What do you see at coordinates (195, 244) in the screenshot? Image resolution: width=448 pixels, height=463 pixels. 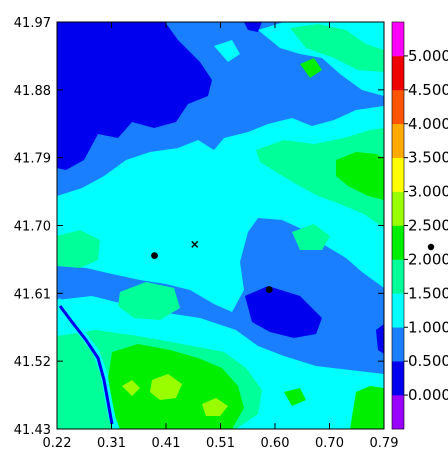 I see `cross-marker` at bounding box center [195, 244].